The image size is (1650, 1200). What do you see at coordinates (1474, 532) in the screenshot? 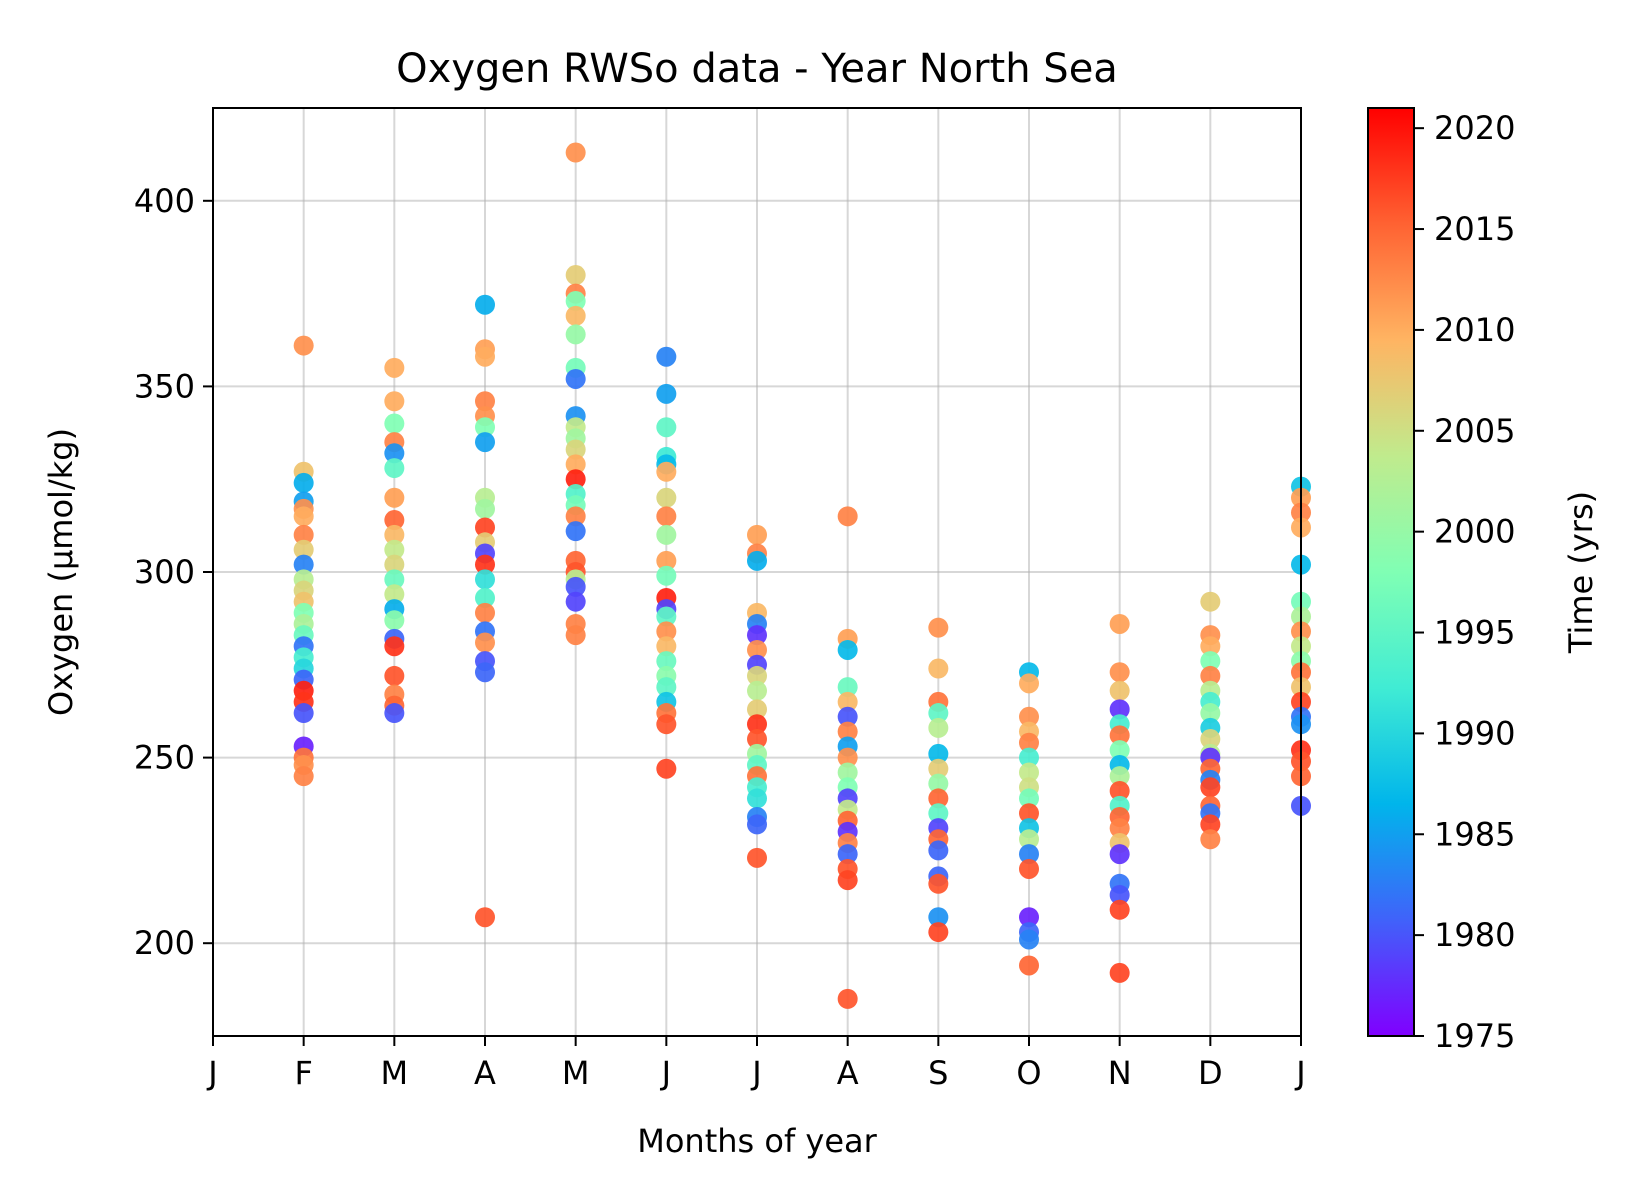
I see `colorbar-tick-label: 2000` at bounding box center [1474, 532].